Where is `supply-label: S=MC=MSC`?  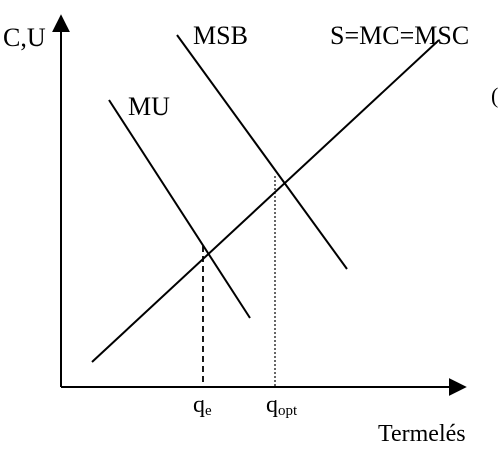
supply-label: S=MC=MSC is located at coordinates (399, 35).